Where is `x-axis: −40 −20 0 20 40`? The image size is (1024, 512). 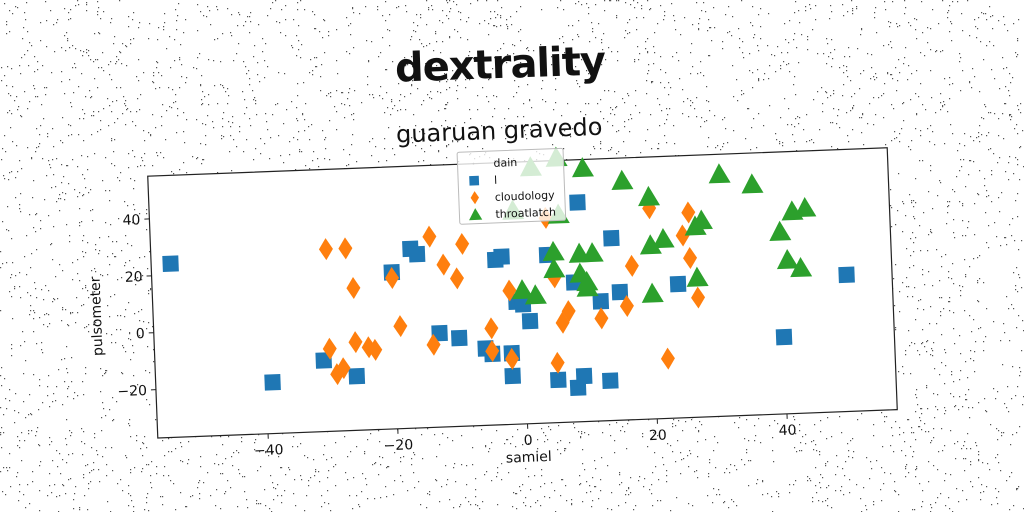
x-axis: −40 −20 0 20 40 is located at coordinates (525, 436).